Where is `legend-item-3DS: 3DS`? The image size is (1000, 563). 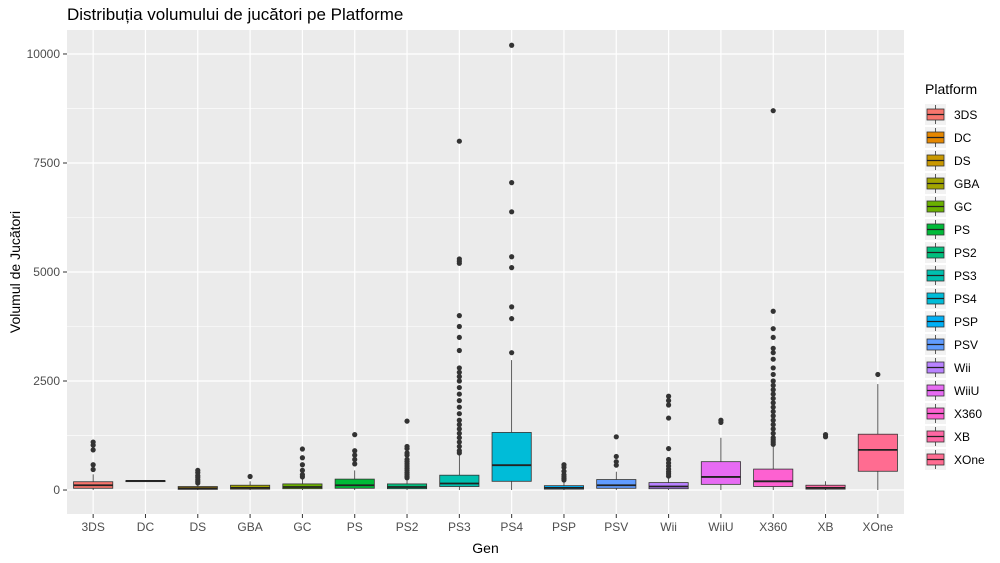 legend-item-3DS: 3DS is located at coordinates (951, 114).